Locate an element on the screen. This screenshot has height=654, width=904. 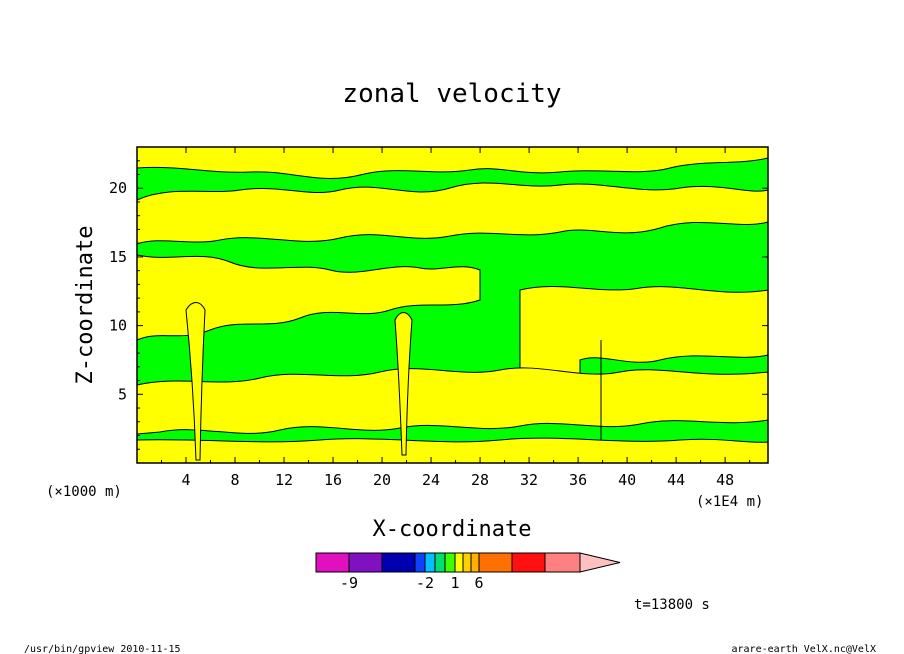
contour-region-lower is located at coordinates (452, 401).